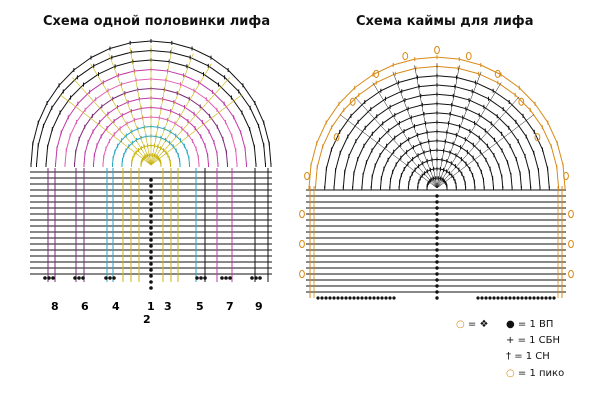  What do you see at coordinates (541, 373) in the screenshot?
I see `legend-picot-text: = 1 пико` at bounding box center [541, 373].